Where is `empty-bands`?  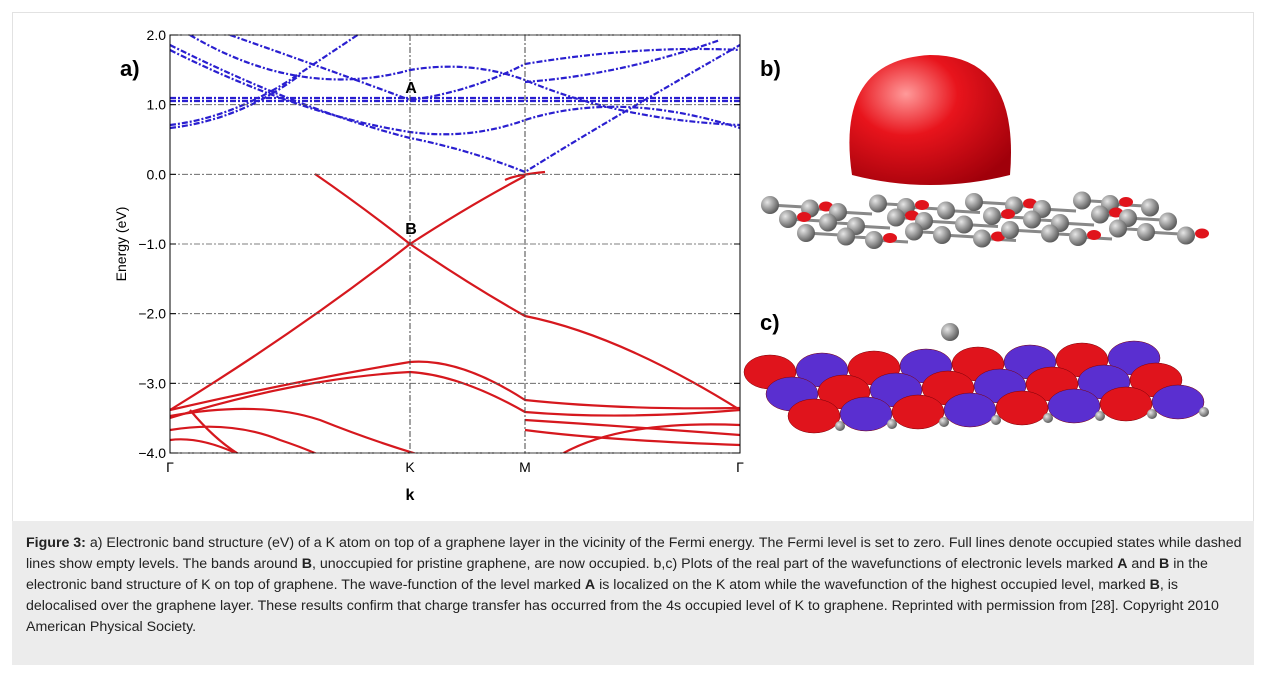
empty-bands is located at coordinates (455, 104).